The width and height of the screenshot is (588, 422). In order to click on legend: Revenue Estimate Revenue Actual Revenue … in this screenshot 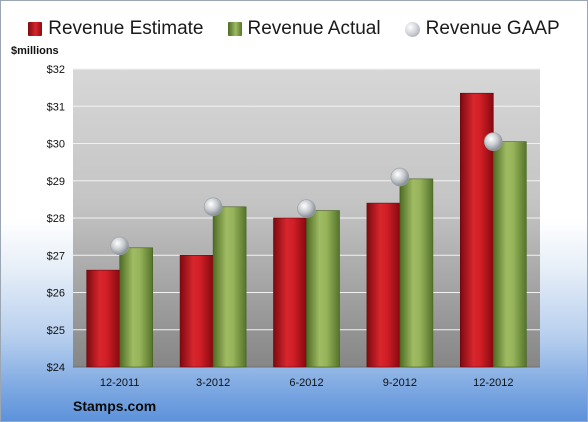, I will do `click(294, 29)`.